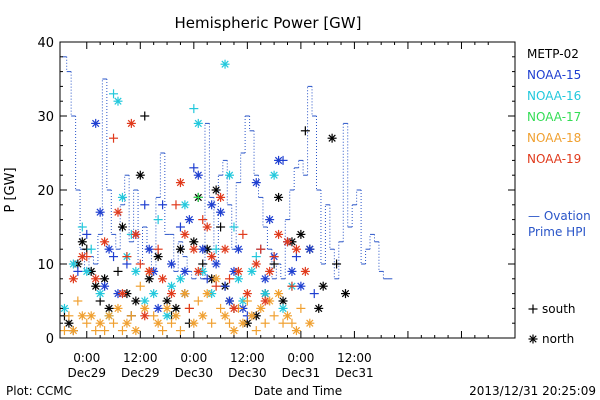 This screenshot has height=400, width=600. What do you see at coordinates (301, 373) in the screenshot?
I see `x-tick-date-label: Dec31` at bounding box center [301, 373].